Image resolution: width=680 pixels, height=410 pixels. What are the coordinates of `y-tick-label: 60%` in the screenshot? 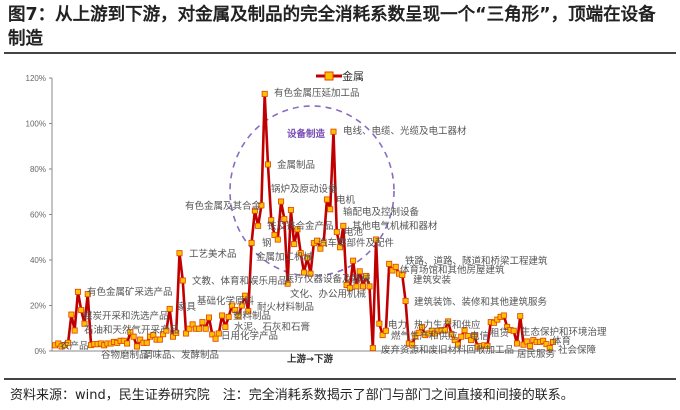 It's located at (38, 215).